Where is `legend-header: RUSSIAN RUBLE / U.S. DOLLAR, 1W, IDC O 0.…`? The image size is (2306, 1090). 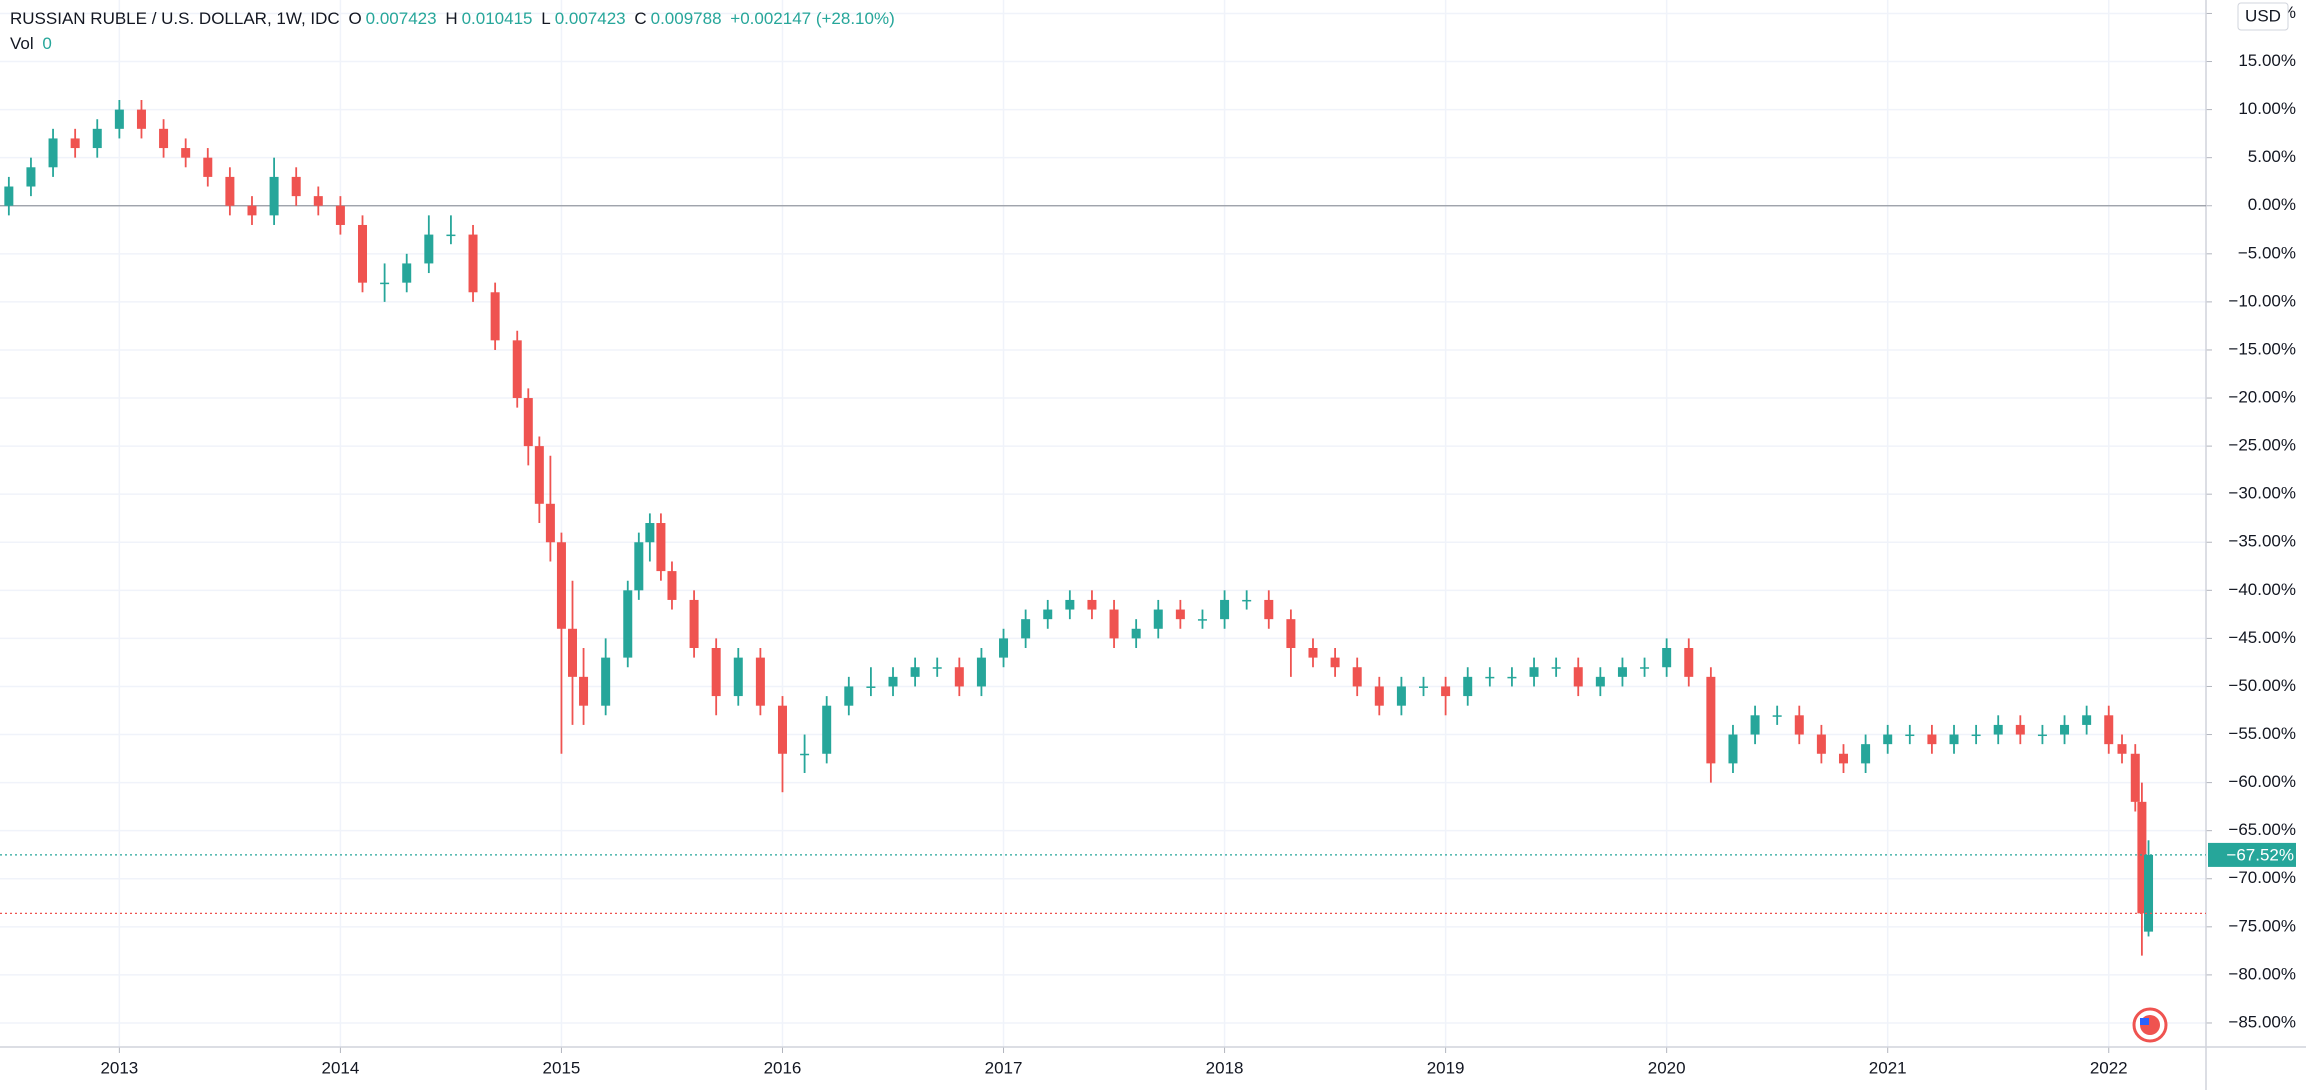 legend-header: RUSSIAN RUBLE / U.S. DOLLAR, 1W, IDC O 0.… is located at coordinates (454, 31).